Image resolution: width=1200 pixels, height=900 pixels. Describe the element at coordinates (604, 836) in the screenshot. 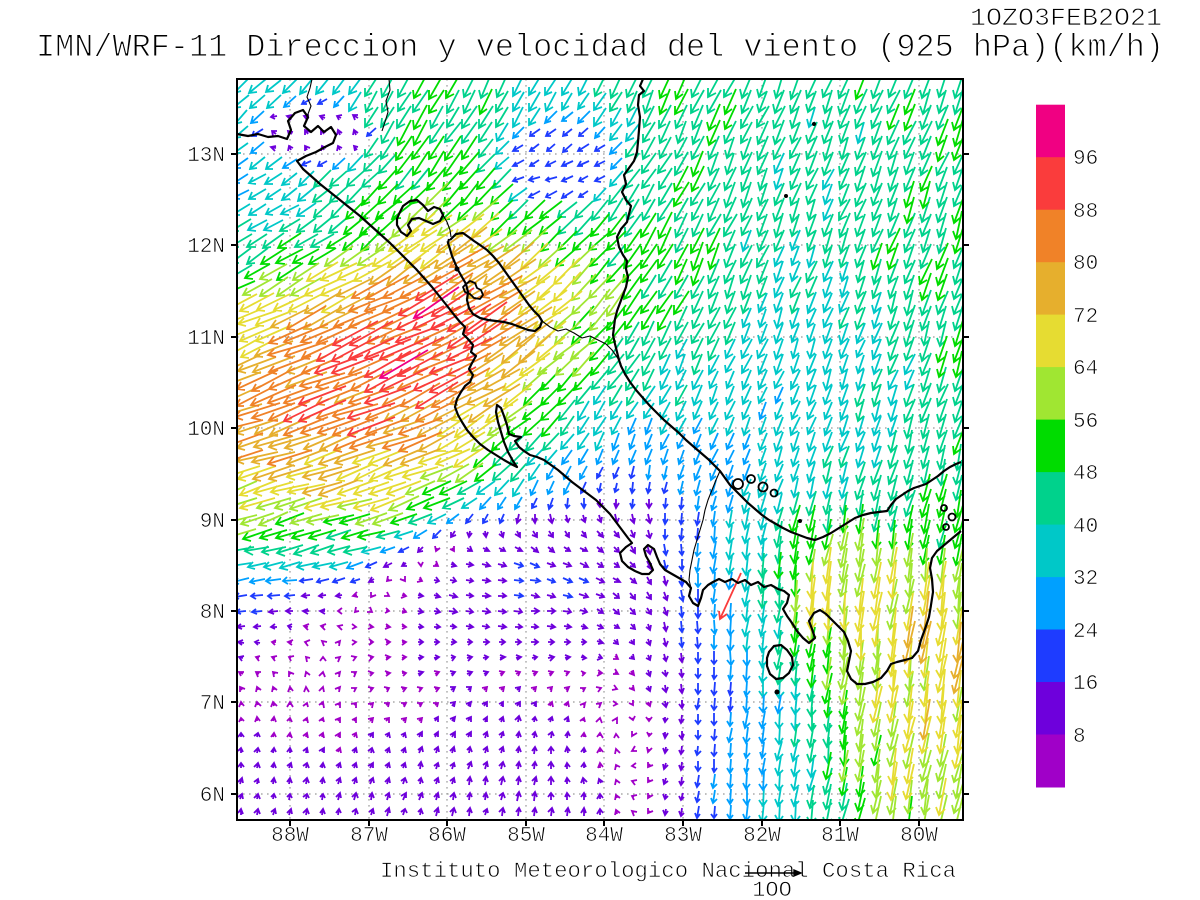

I see `svg-text: 84W` at that location.